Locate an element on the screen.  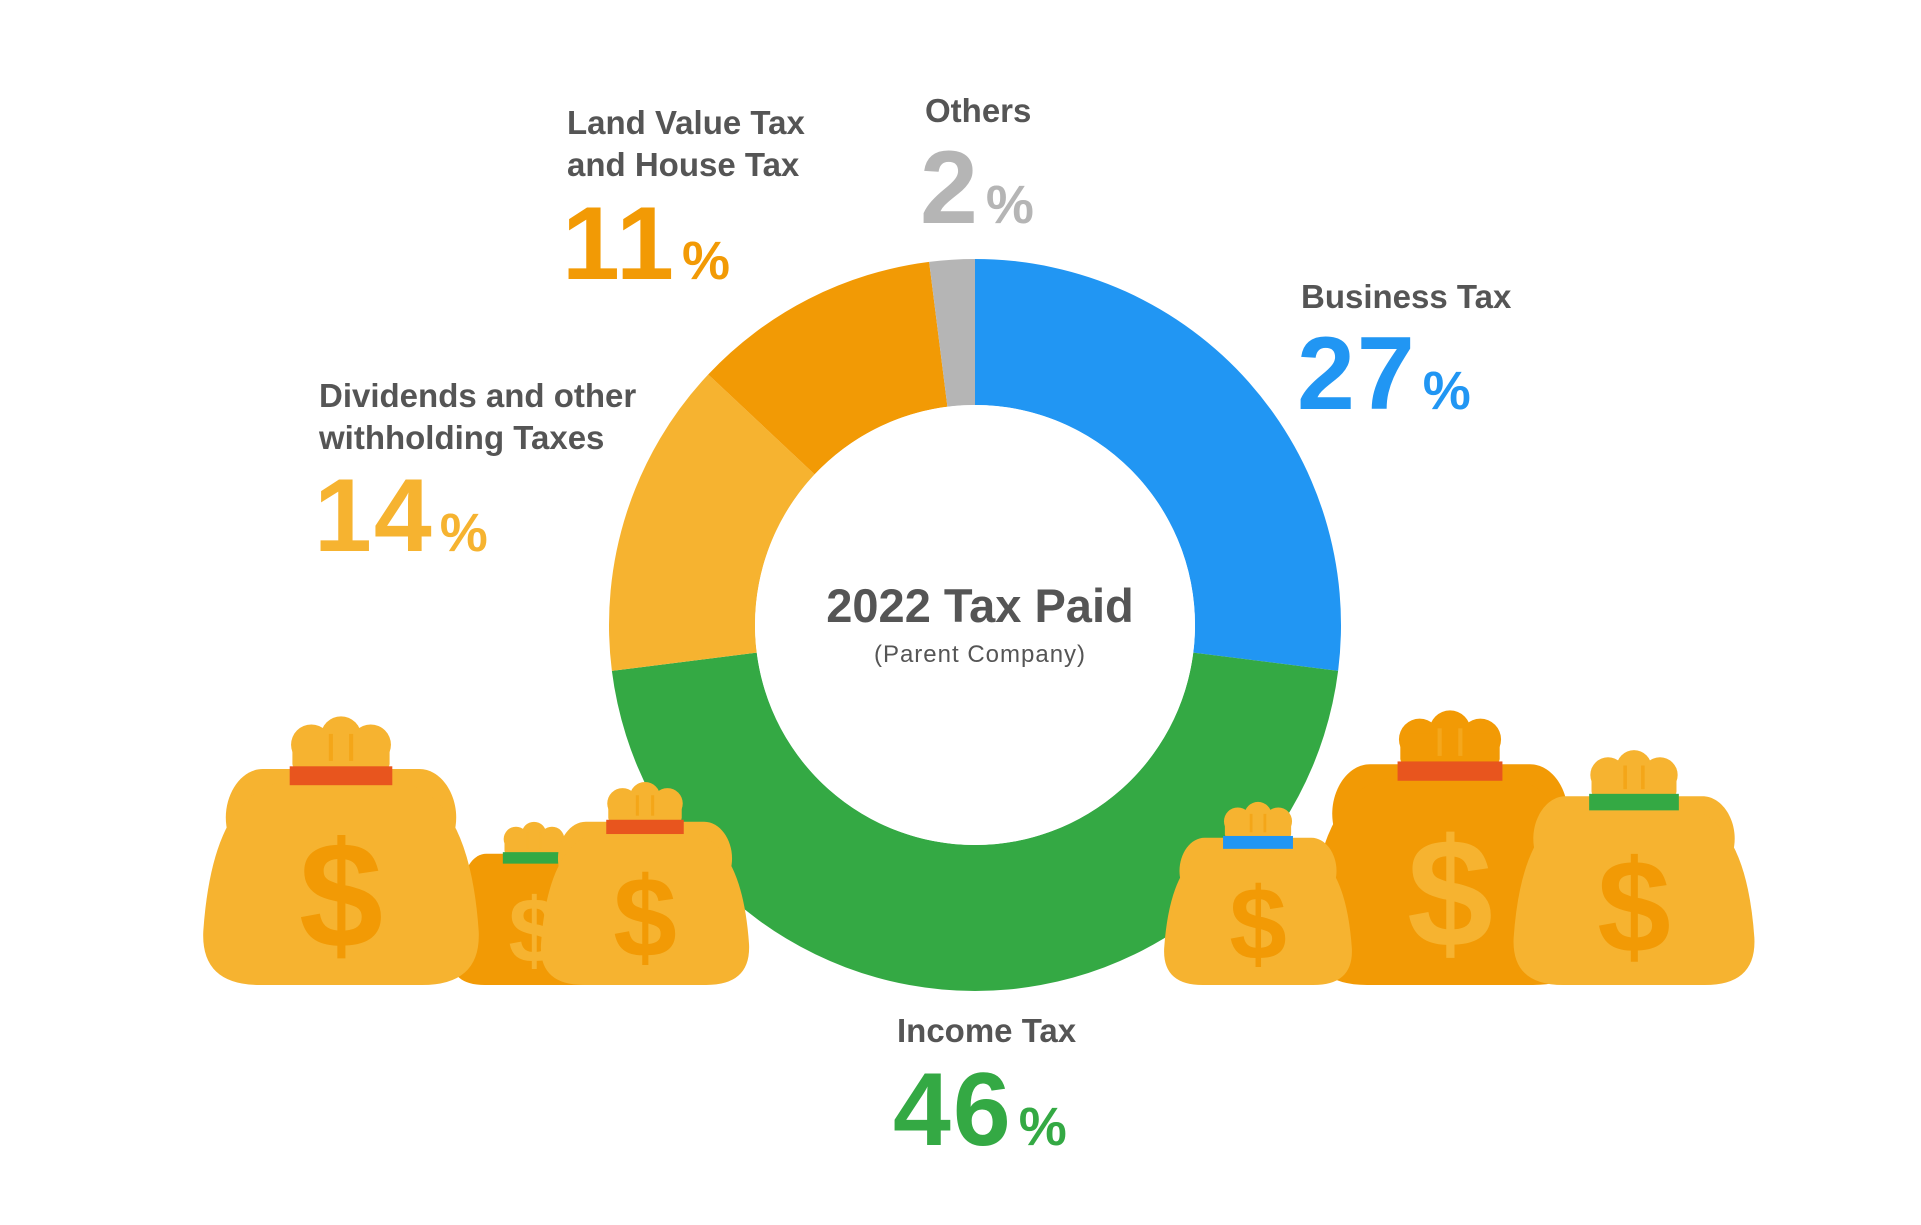
others-value: 2% is located at coordinates (977, 196).